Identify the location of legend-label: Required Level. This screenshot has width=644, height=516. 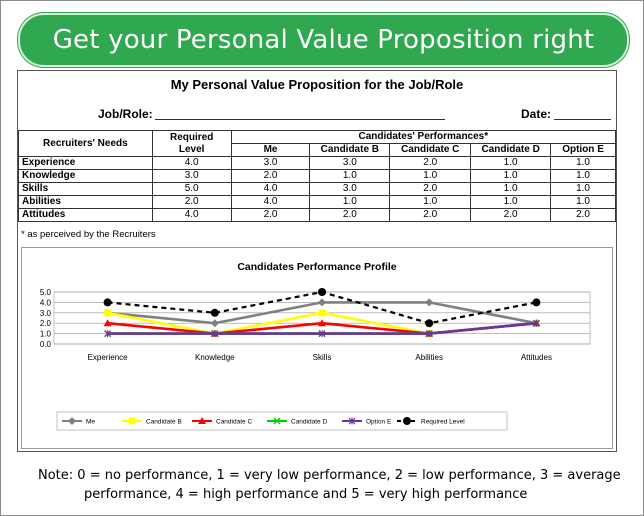
(443, 422).